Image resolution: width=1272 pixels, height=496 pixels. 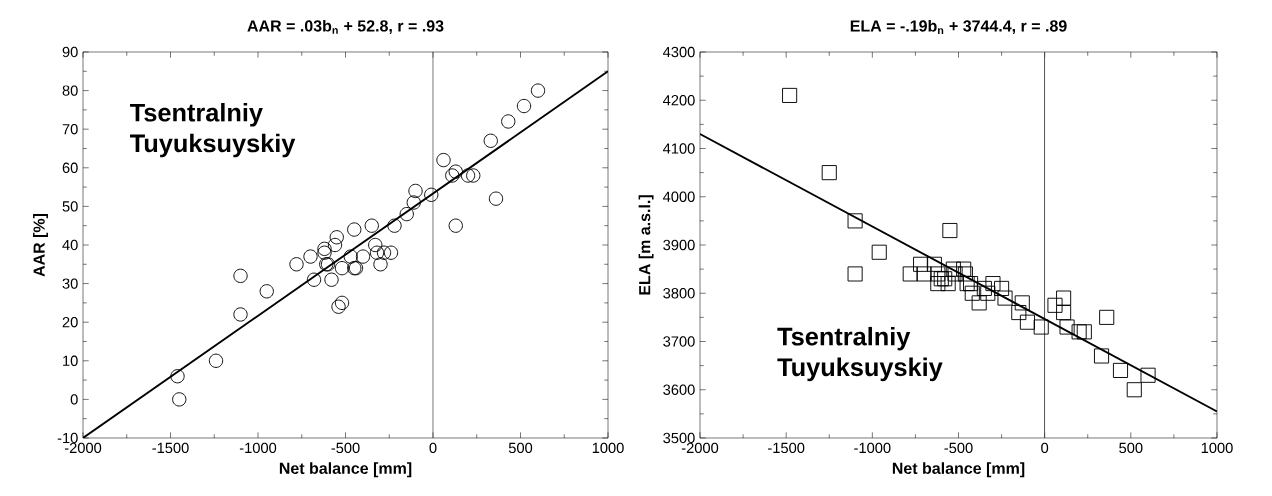 I want to click on chart-title: ELA = -.19b$_{n}$ + 3744.4, r = .89, so click(x=958, y=26).